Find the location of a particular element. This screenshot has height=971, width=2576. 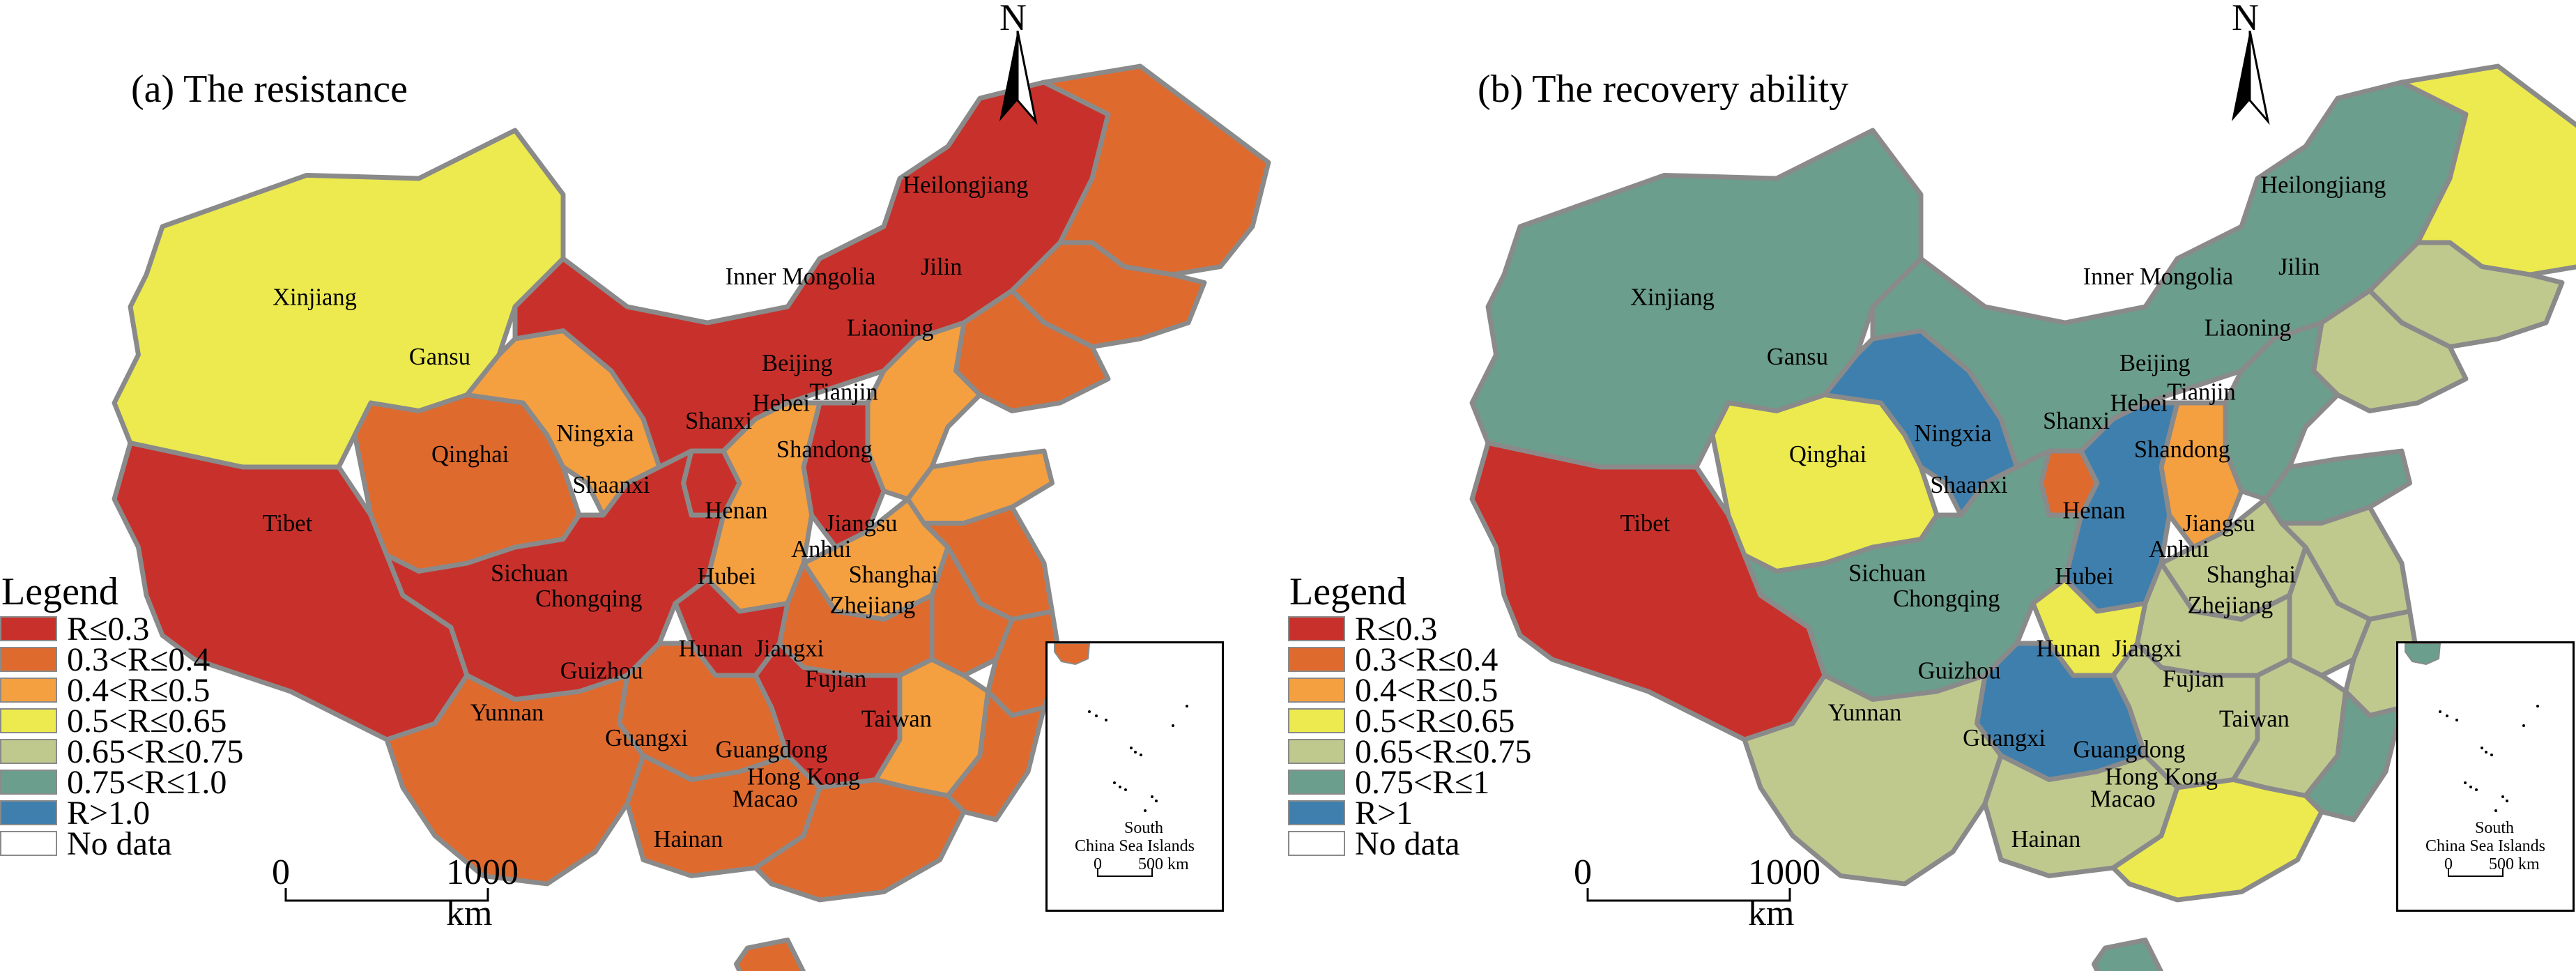

legend-item: 0.5<R≤0.65 is located at coordinates (1409, 721).